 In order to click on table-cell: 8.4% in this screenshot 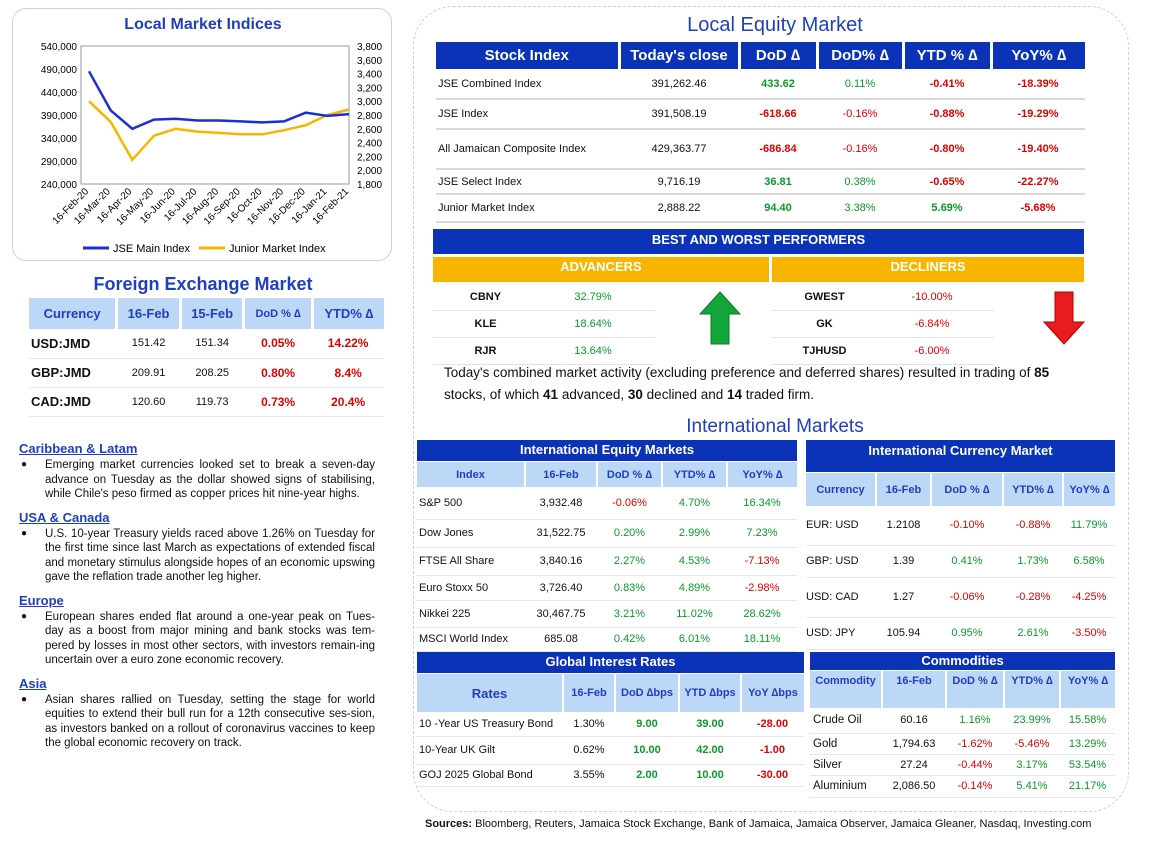, I will do `click(348, 372)`.